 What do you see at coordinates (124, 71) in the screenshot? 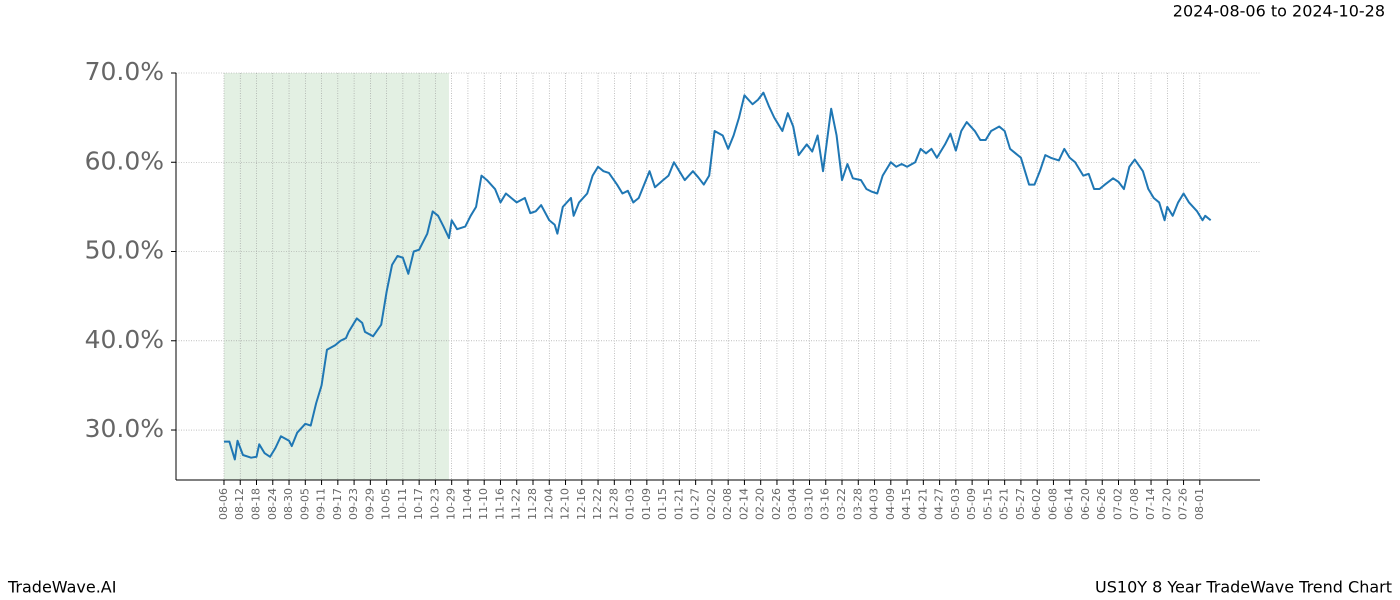
I see `y-tick-label: 70.0%` at bounding box center [124, 71].